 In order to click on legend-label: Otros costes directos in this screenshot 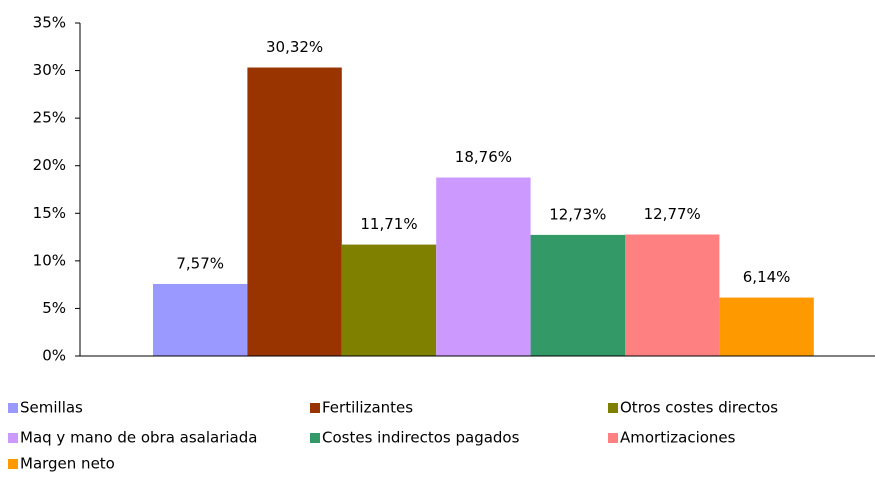, I will do `click(699, 408)`.